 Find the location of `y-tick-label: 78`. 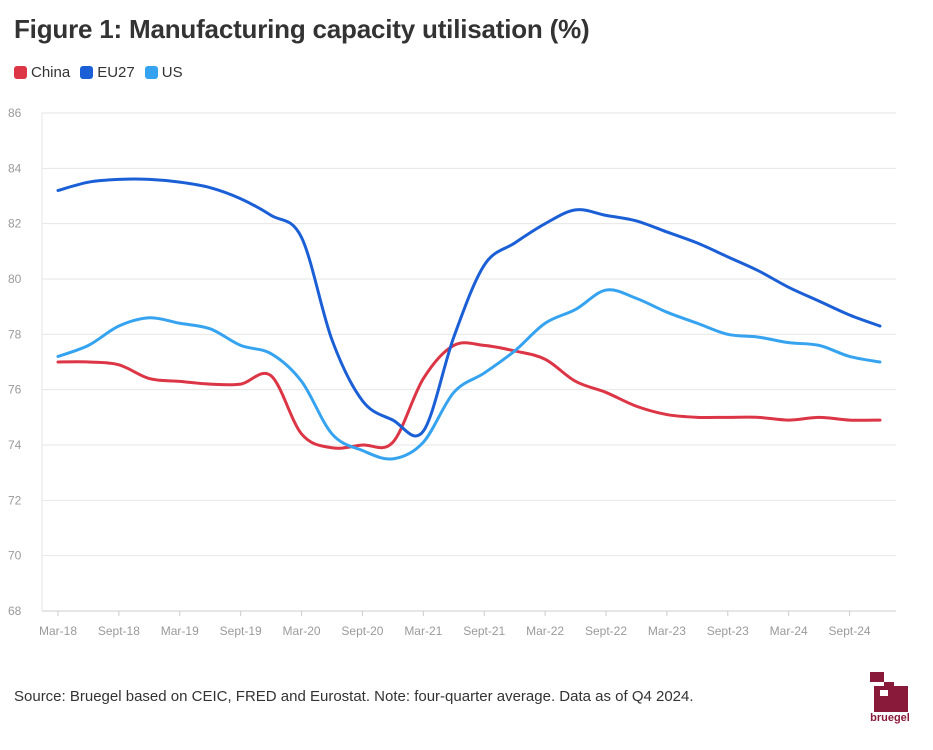

y-tick-label: 78 is located at coordinates (15, 334).